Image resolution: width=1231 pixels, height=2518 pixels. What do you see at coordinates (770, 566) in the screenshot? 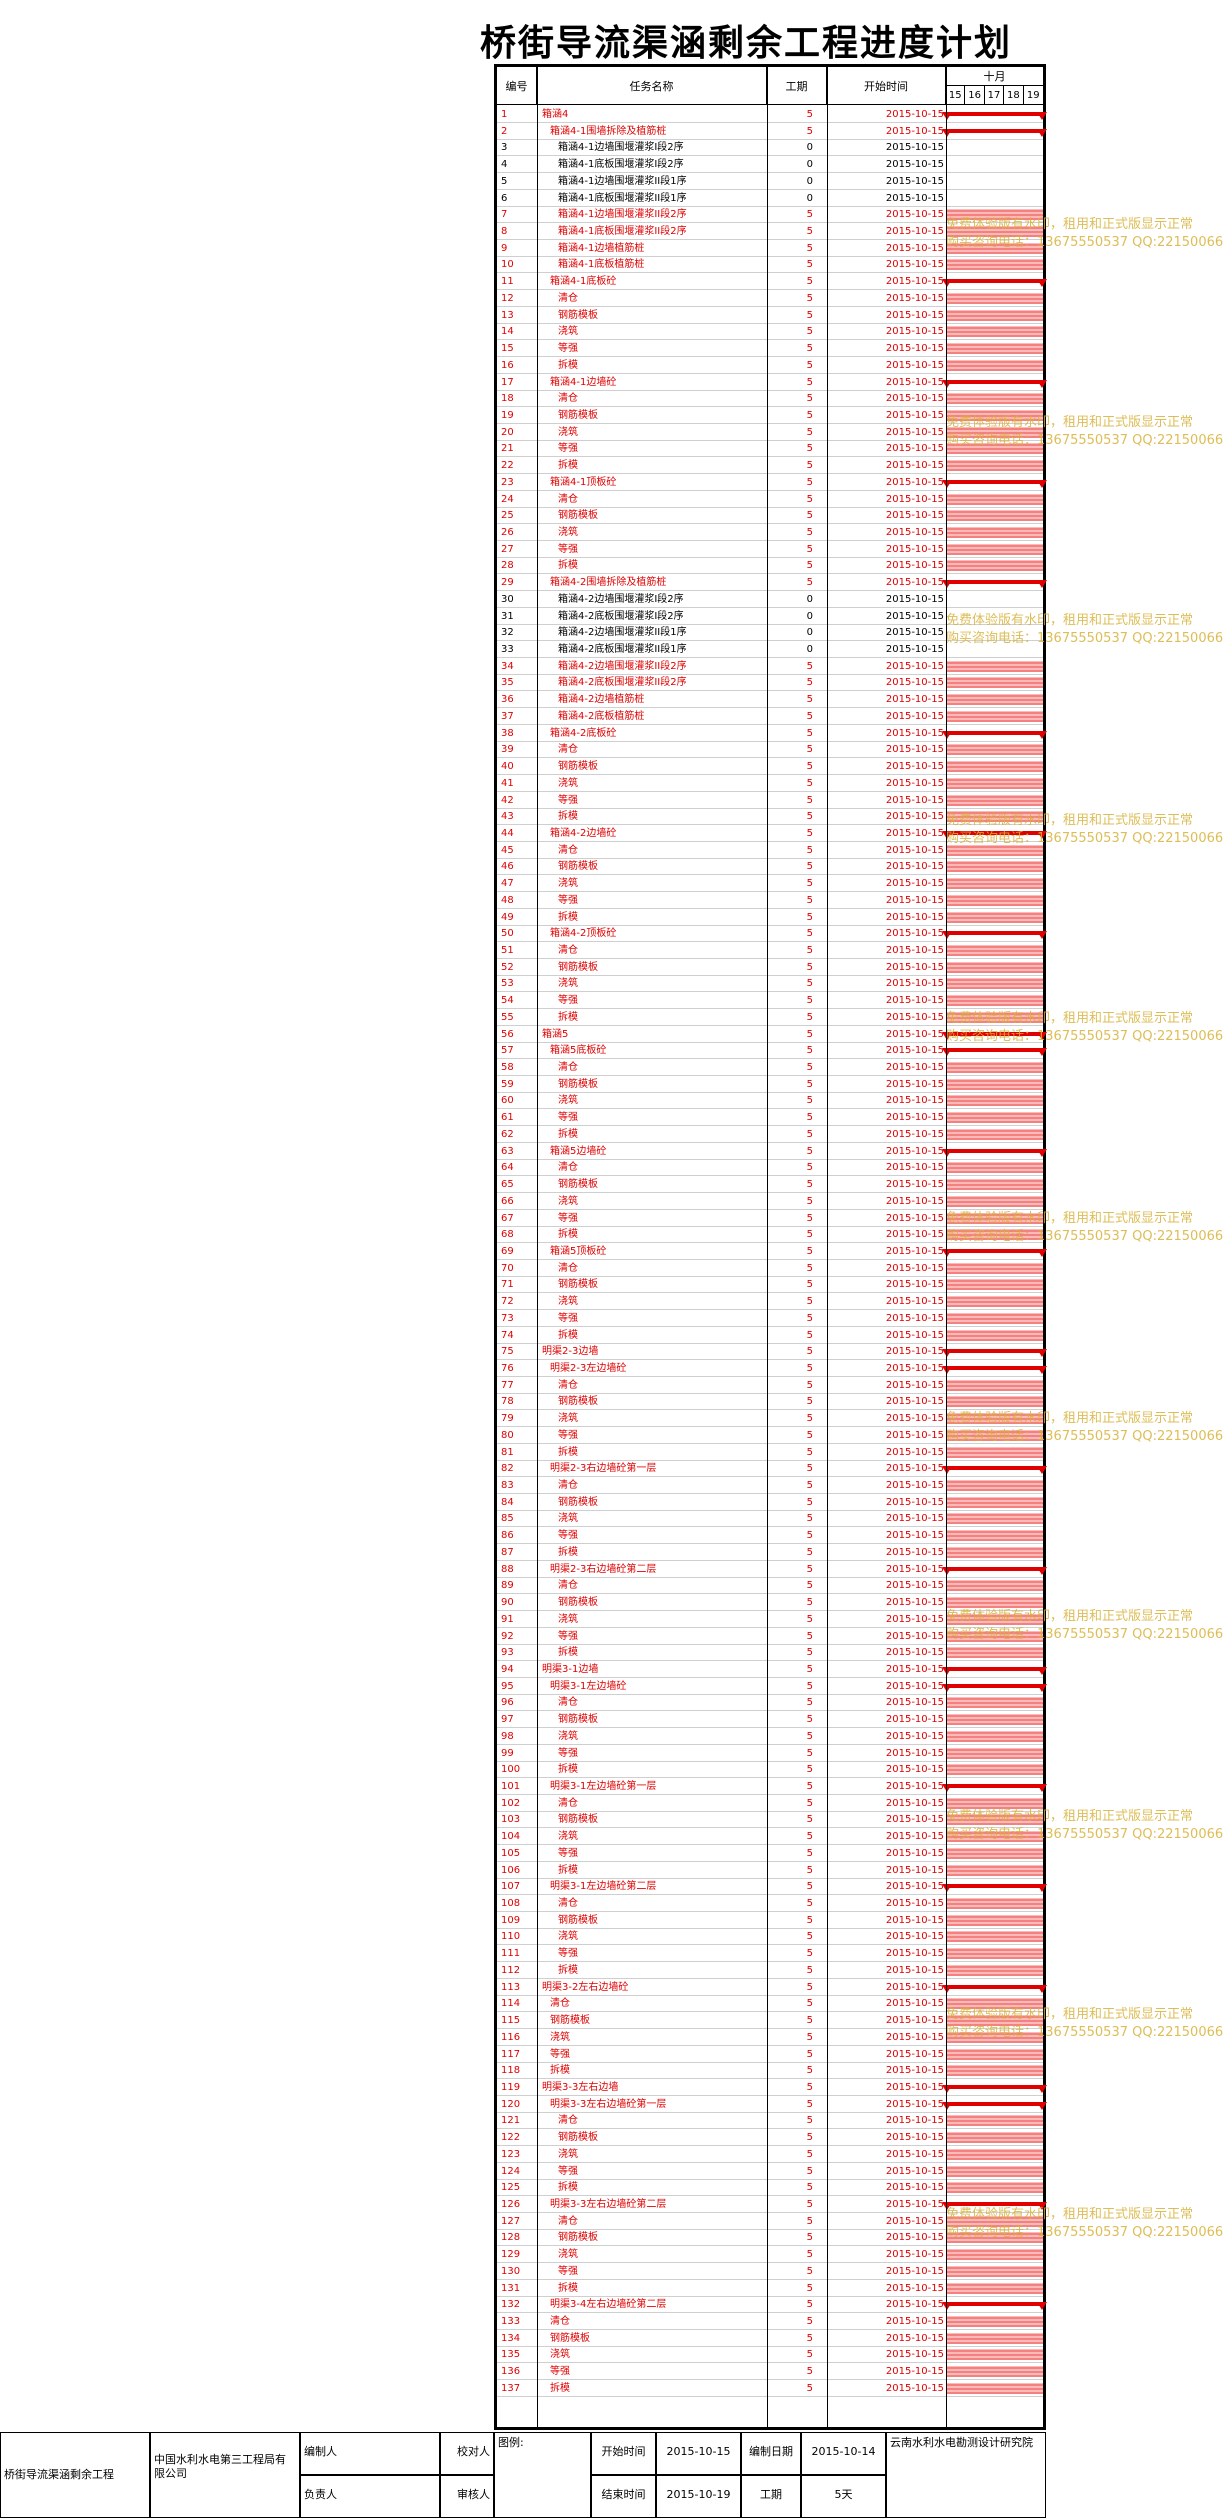
I see `table-row: 28 拆模 5 2015-10-15` at bounding box center [770, 566].